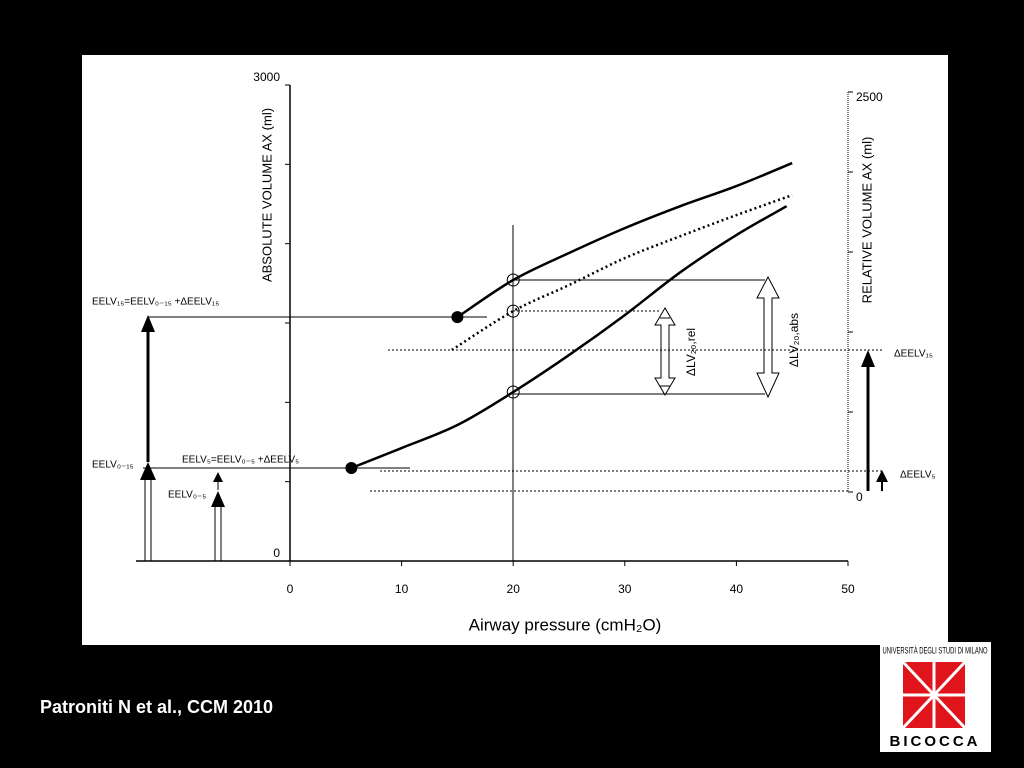 The width and height of the screenshot is (1024, 768). What do you see at coordinates (514, 589) in the screenshot?
I see `x-tick-label: 20` at bounding box center [514, 589].